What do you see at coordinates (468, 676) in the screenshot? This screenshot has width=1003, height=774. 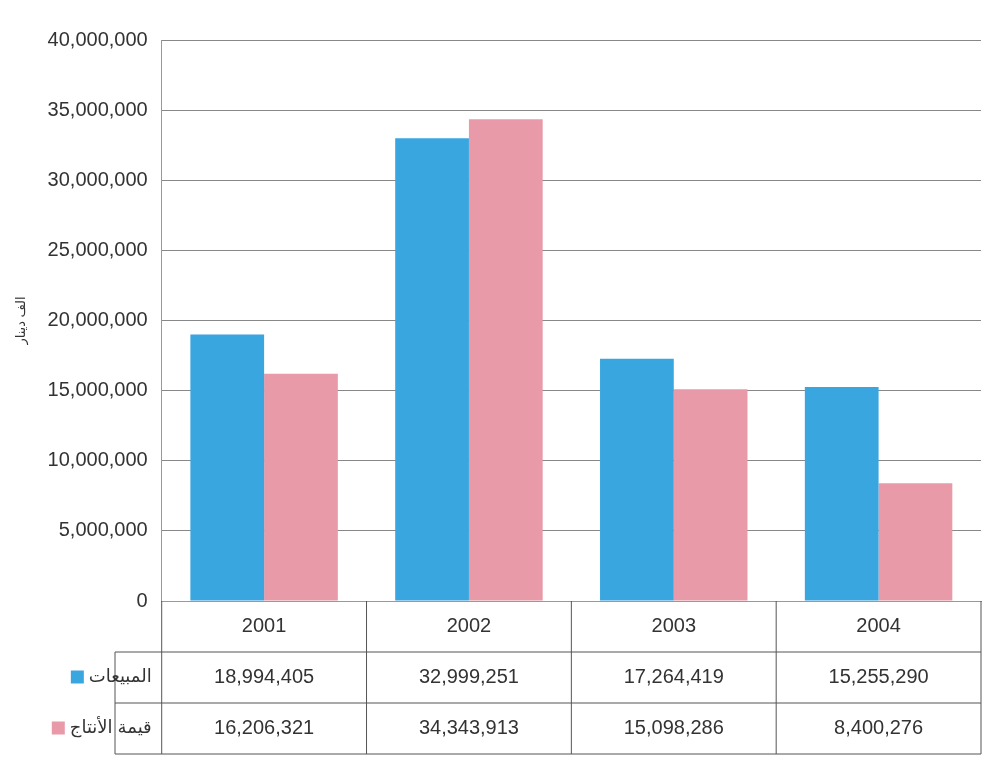 I see `data-label: 32,999,251` at bounding box center [468, 676].